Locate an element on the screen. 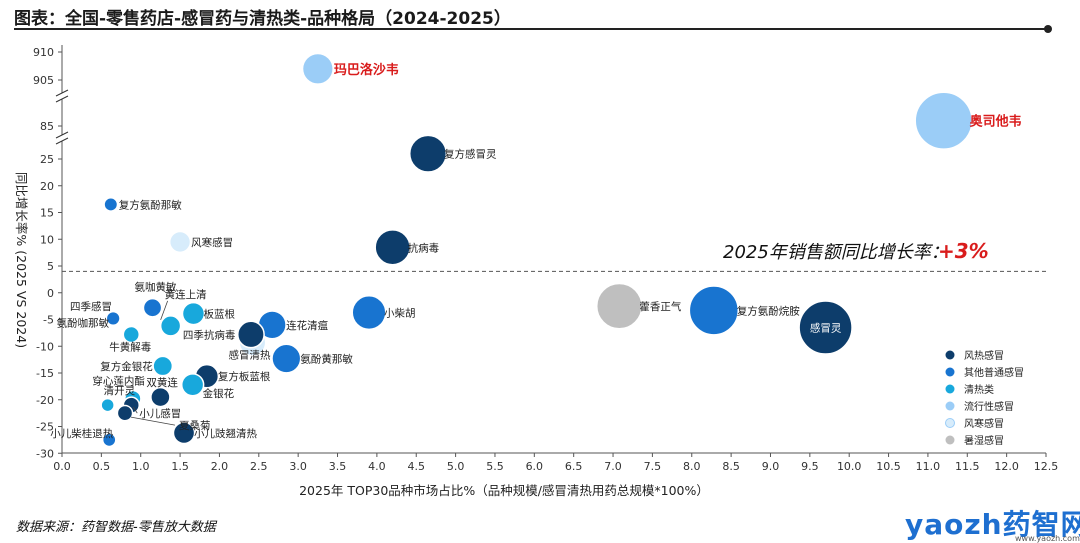 The width and height of the screenshot is (1080, 543). bubble-label: 小儿感冒 is located at coordinates (160, 413).